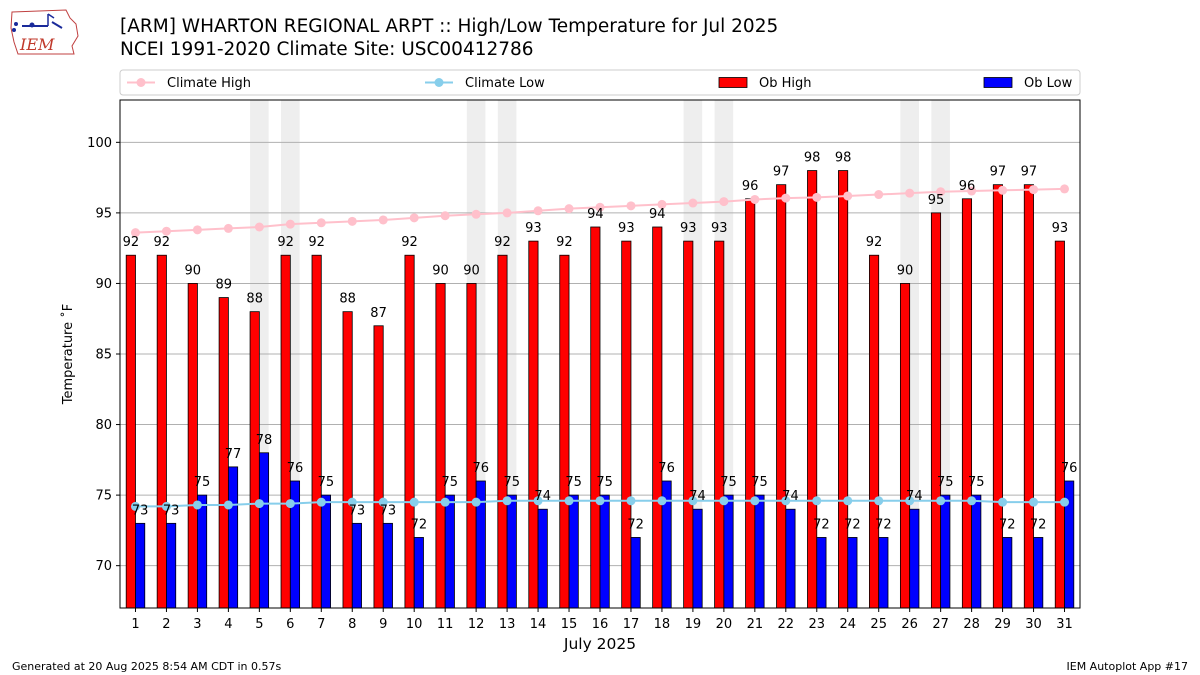 The image size is (1200, 675). I want to click on x-tick-label: 1, so click(135, 624).